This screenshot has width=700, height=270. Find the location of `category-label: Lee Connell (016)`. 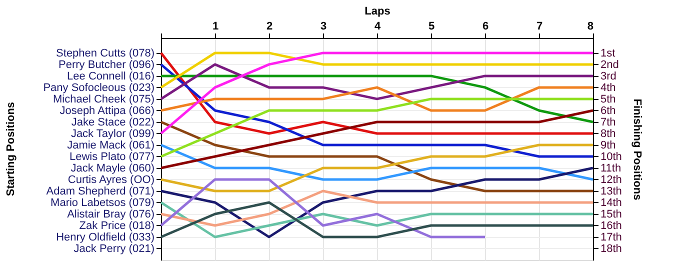

category-label: Lee Connell (016) is located at coordinates (110, 76).